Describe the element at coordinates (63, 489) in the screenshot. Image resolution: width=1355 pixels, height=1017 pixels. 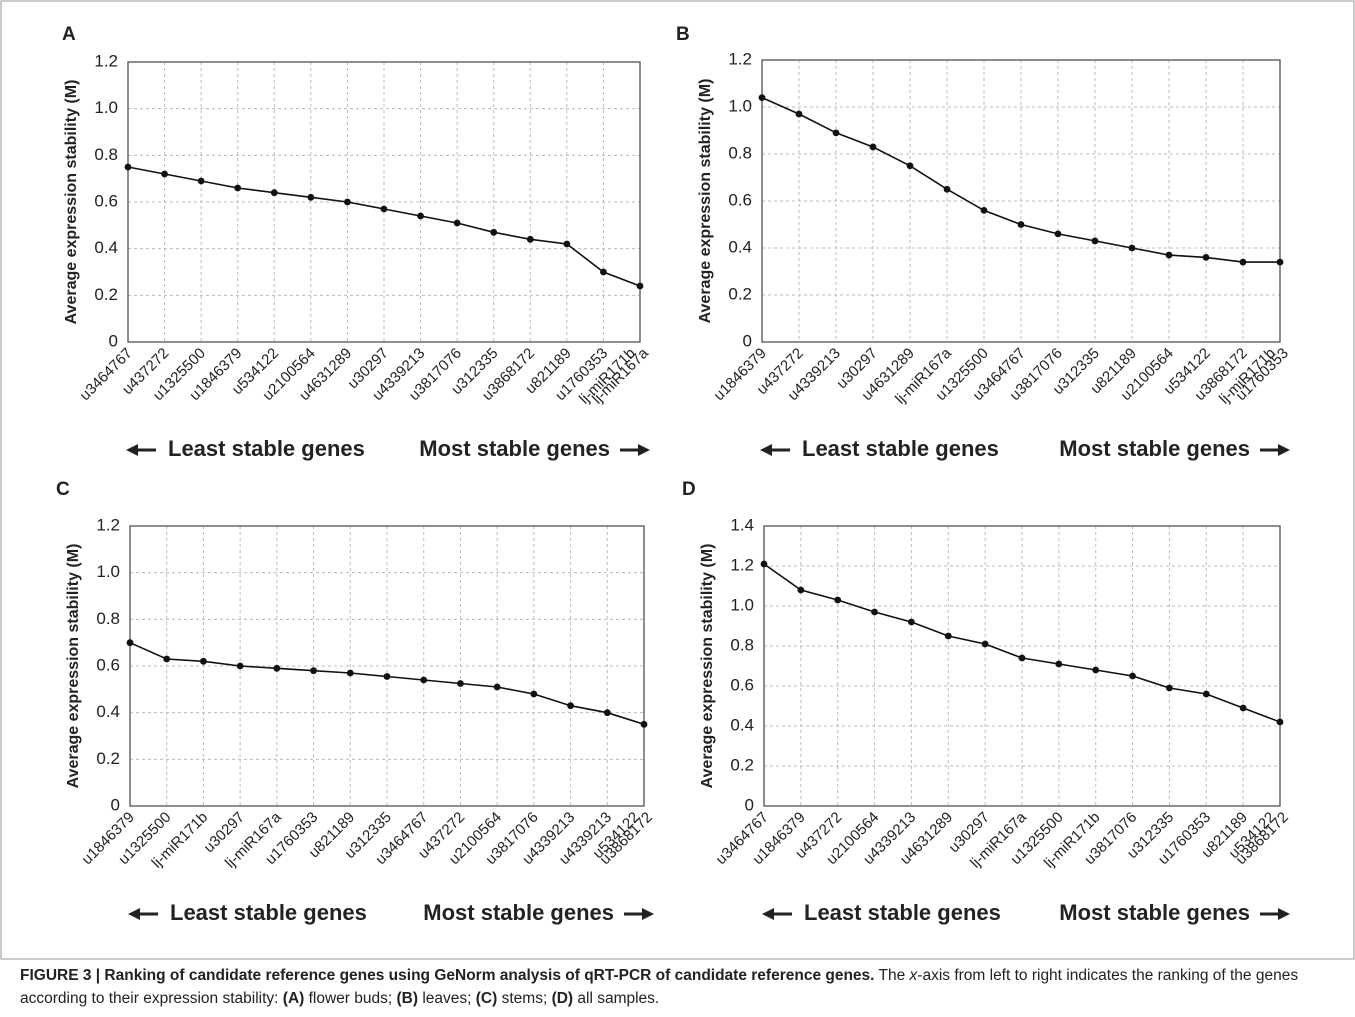
I see `panel-label: C` at that location.